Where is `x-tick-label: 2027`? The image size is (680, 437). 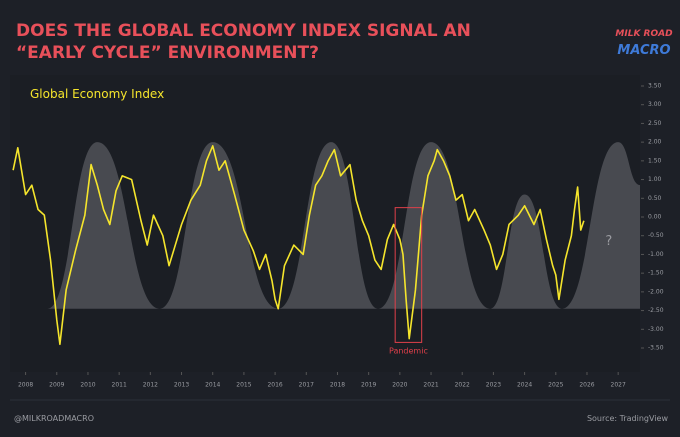
x-tick-label: 2027 is located at coordinates (618, 385).